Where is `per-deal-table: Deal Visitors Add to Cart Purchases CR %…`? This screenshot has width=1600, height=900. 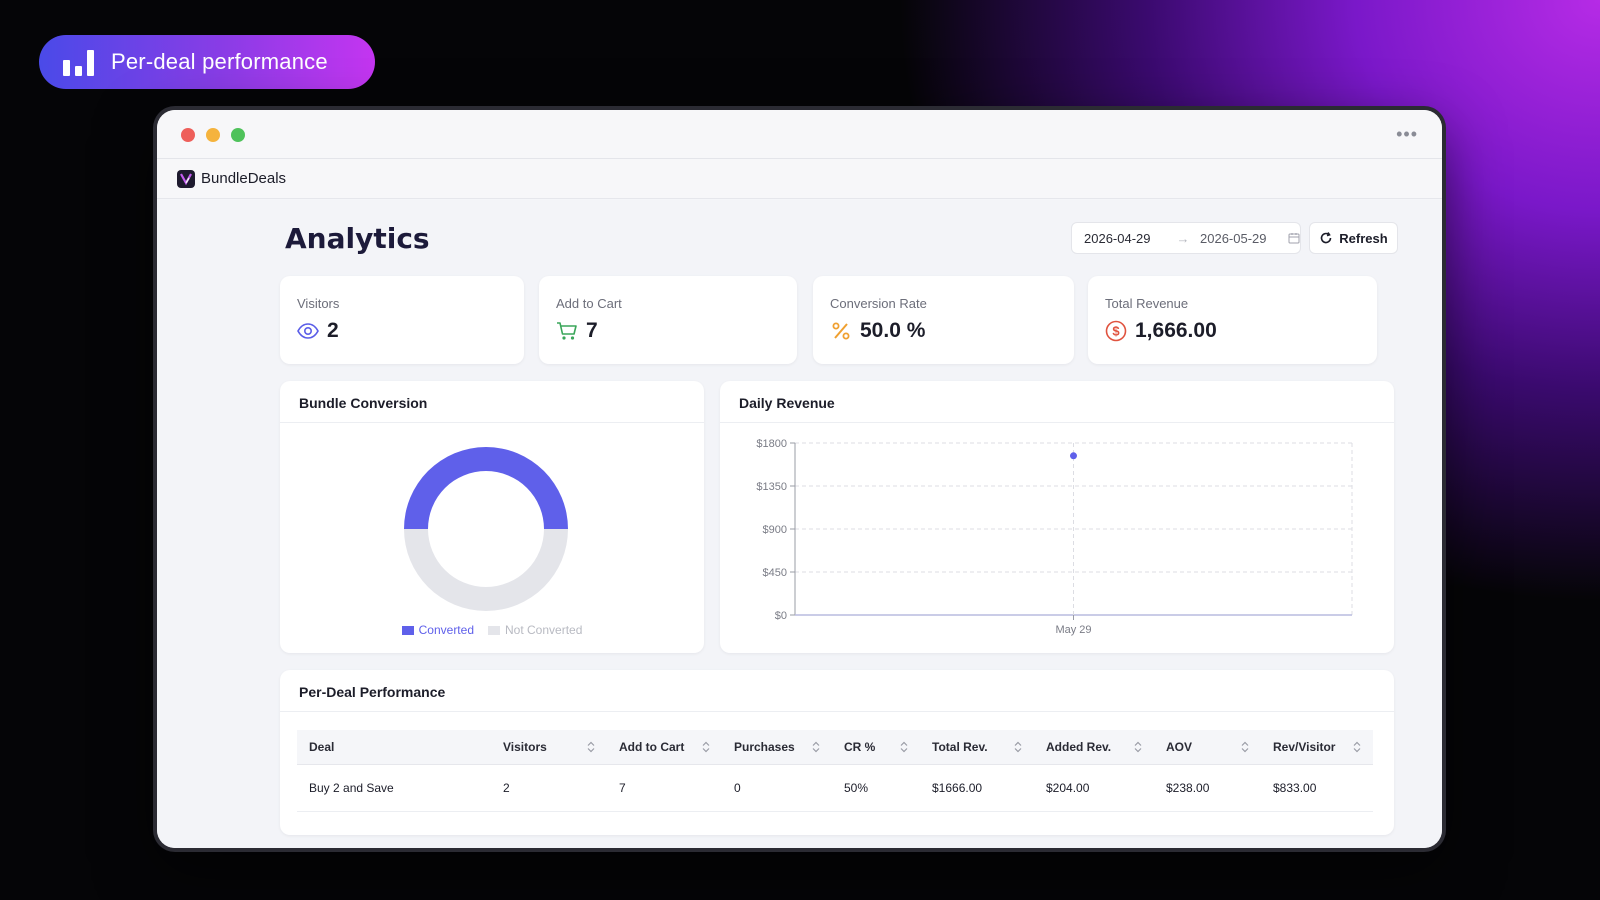 per-deal-table: Deal Visitors Add to Cart Purchases CR %… is located at coordinates (835, 771).